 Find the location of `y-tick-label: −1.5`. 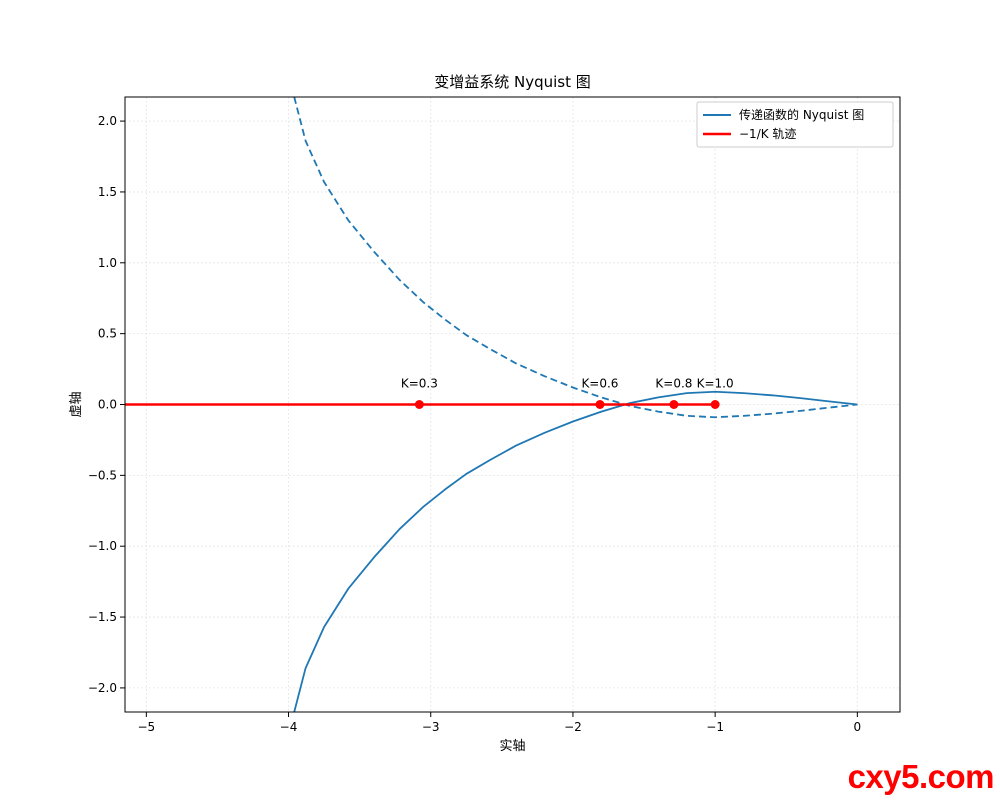

y-tick-label: −1.5 is located at coordinates (102, 617).